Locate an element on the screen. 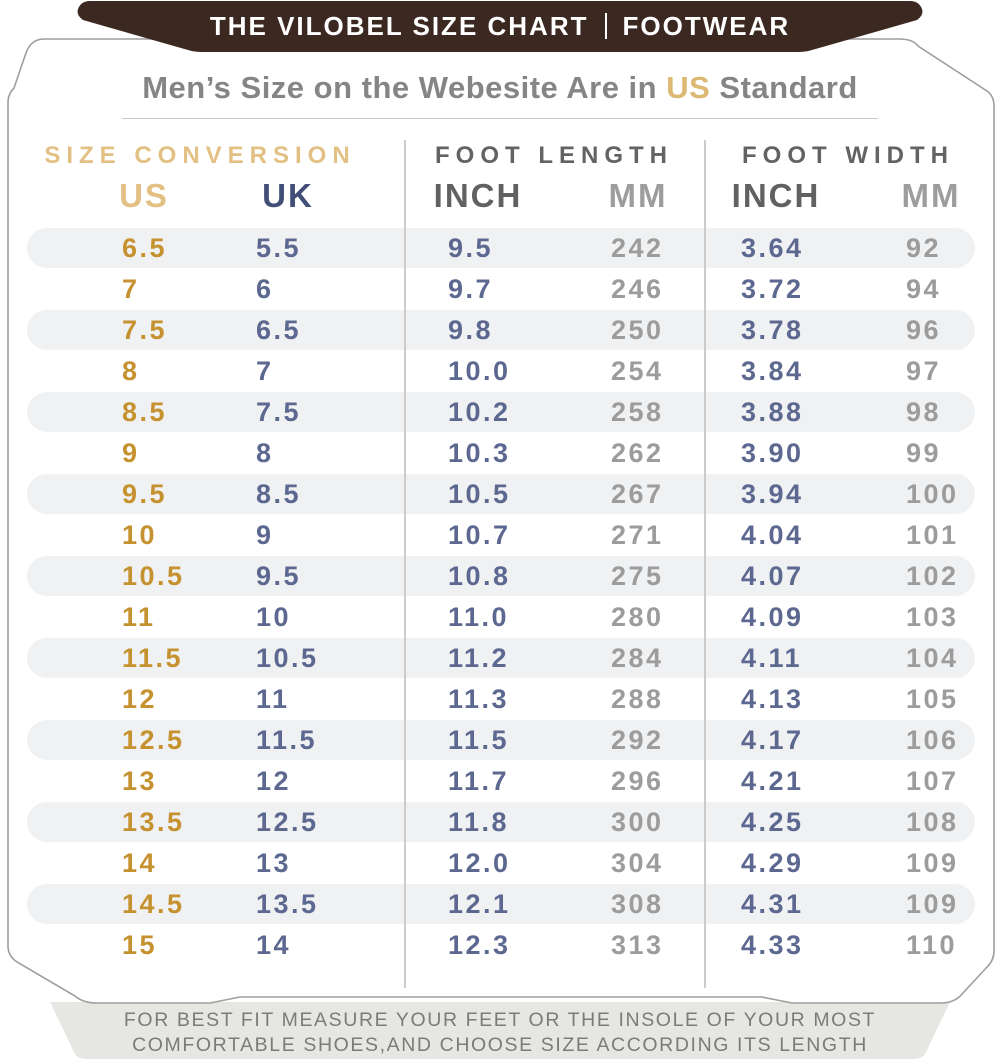  table-row: 6.5 5.5 9.5 242 3.64 92 is located at coordinates (500, 248).